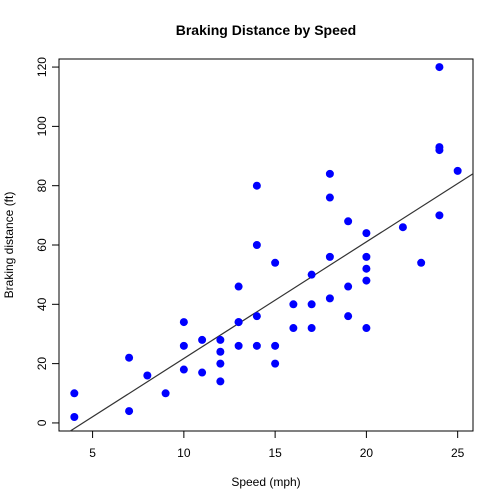 Image resolution: width=504 pixels, height=504 pixels. I want to click on x-axis-label: Speed (mph), so click(265, 482).